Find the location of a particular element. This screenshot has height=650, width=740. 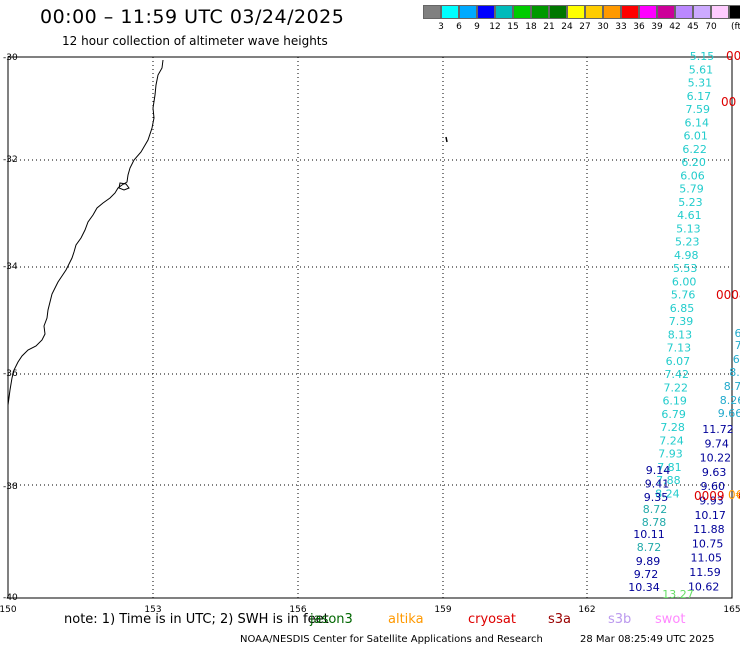

lon-label: 162 is located at coordinates (586, 610).